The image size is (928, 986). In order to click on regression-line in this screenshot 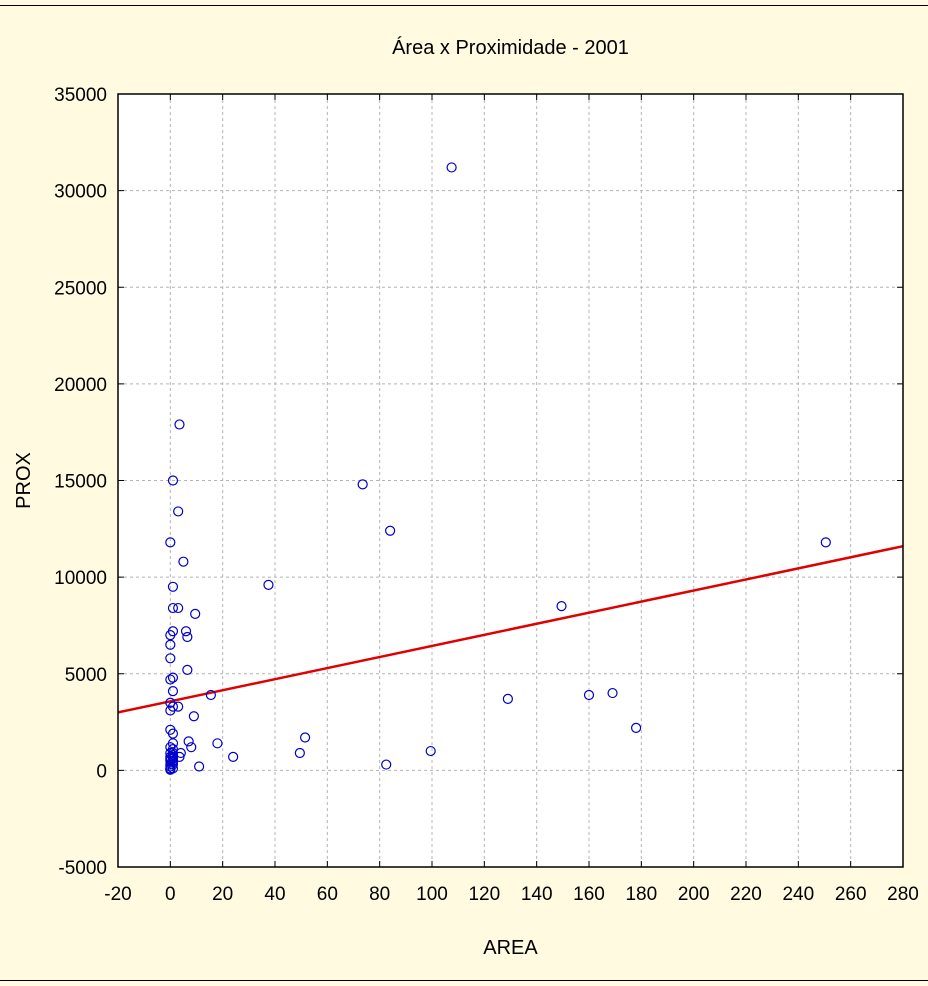, I will do `click(510, 629)`.